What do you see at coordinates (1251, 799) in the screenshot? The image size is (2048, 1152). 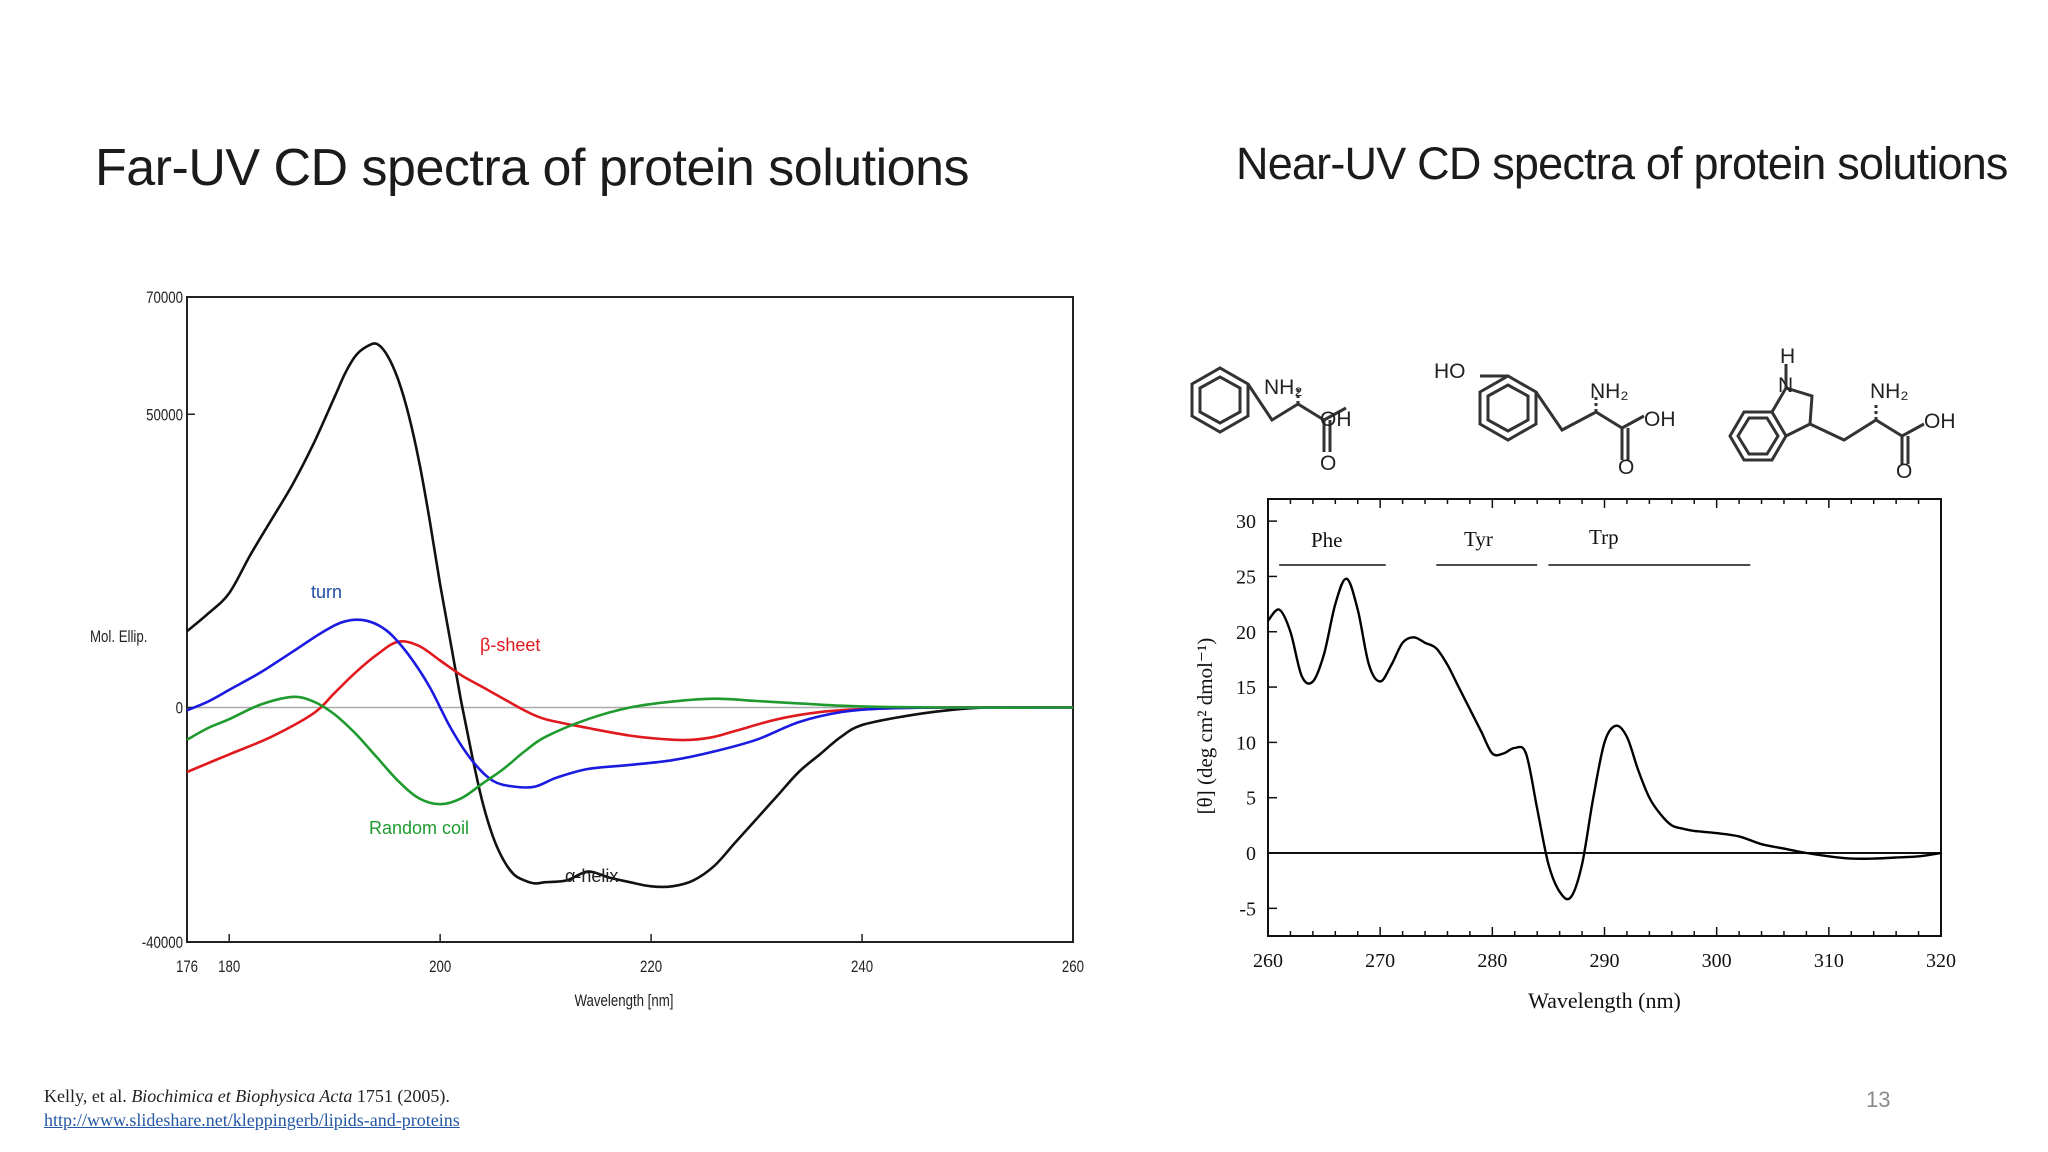 I see `near-uv-y-tick-label: 5` at bounding box center [1251, 799].